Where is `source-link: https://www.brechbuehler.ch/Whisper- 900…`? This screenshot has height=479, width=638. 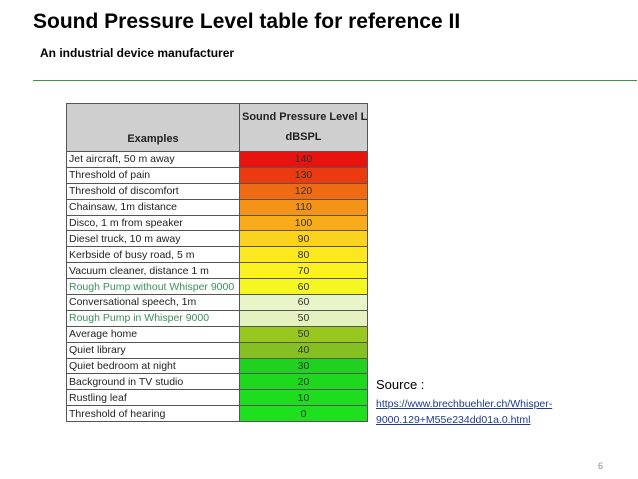 source-link: https://www.brechbuehler.ch/Whisper- 900… is located at coordinates (491, 412).